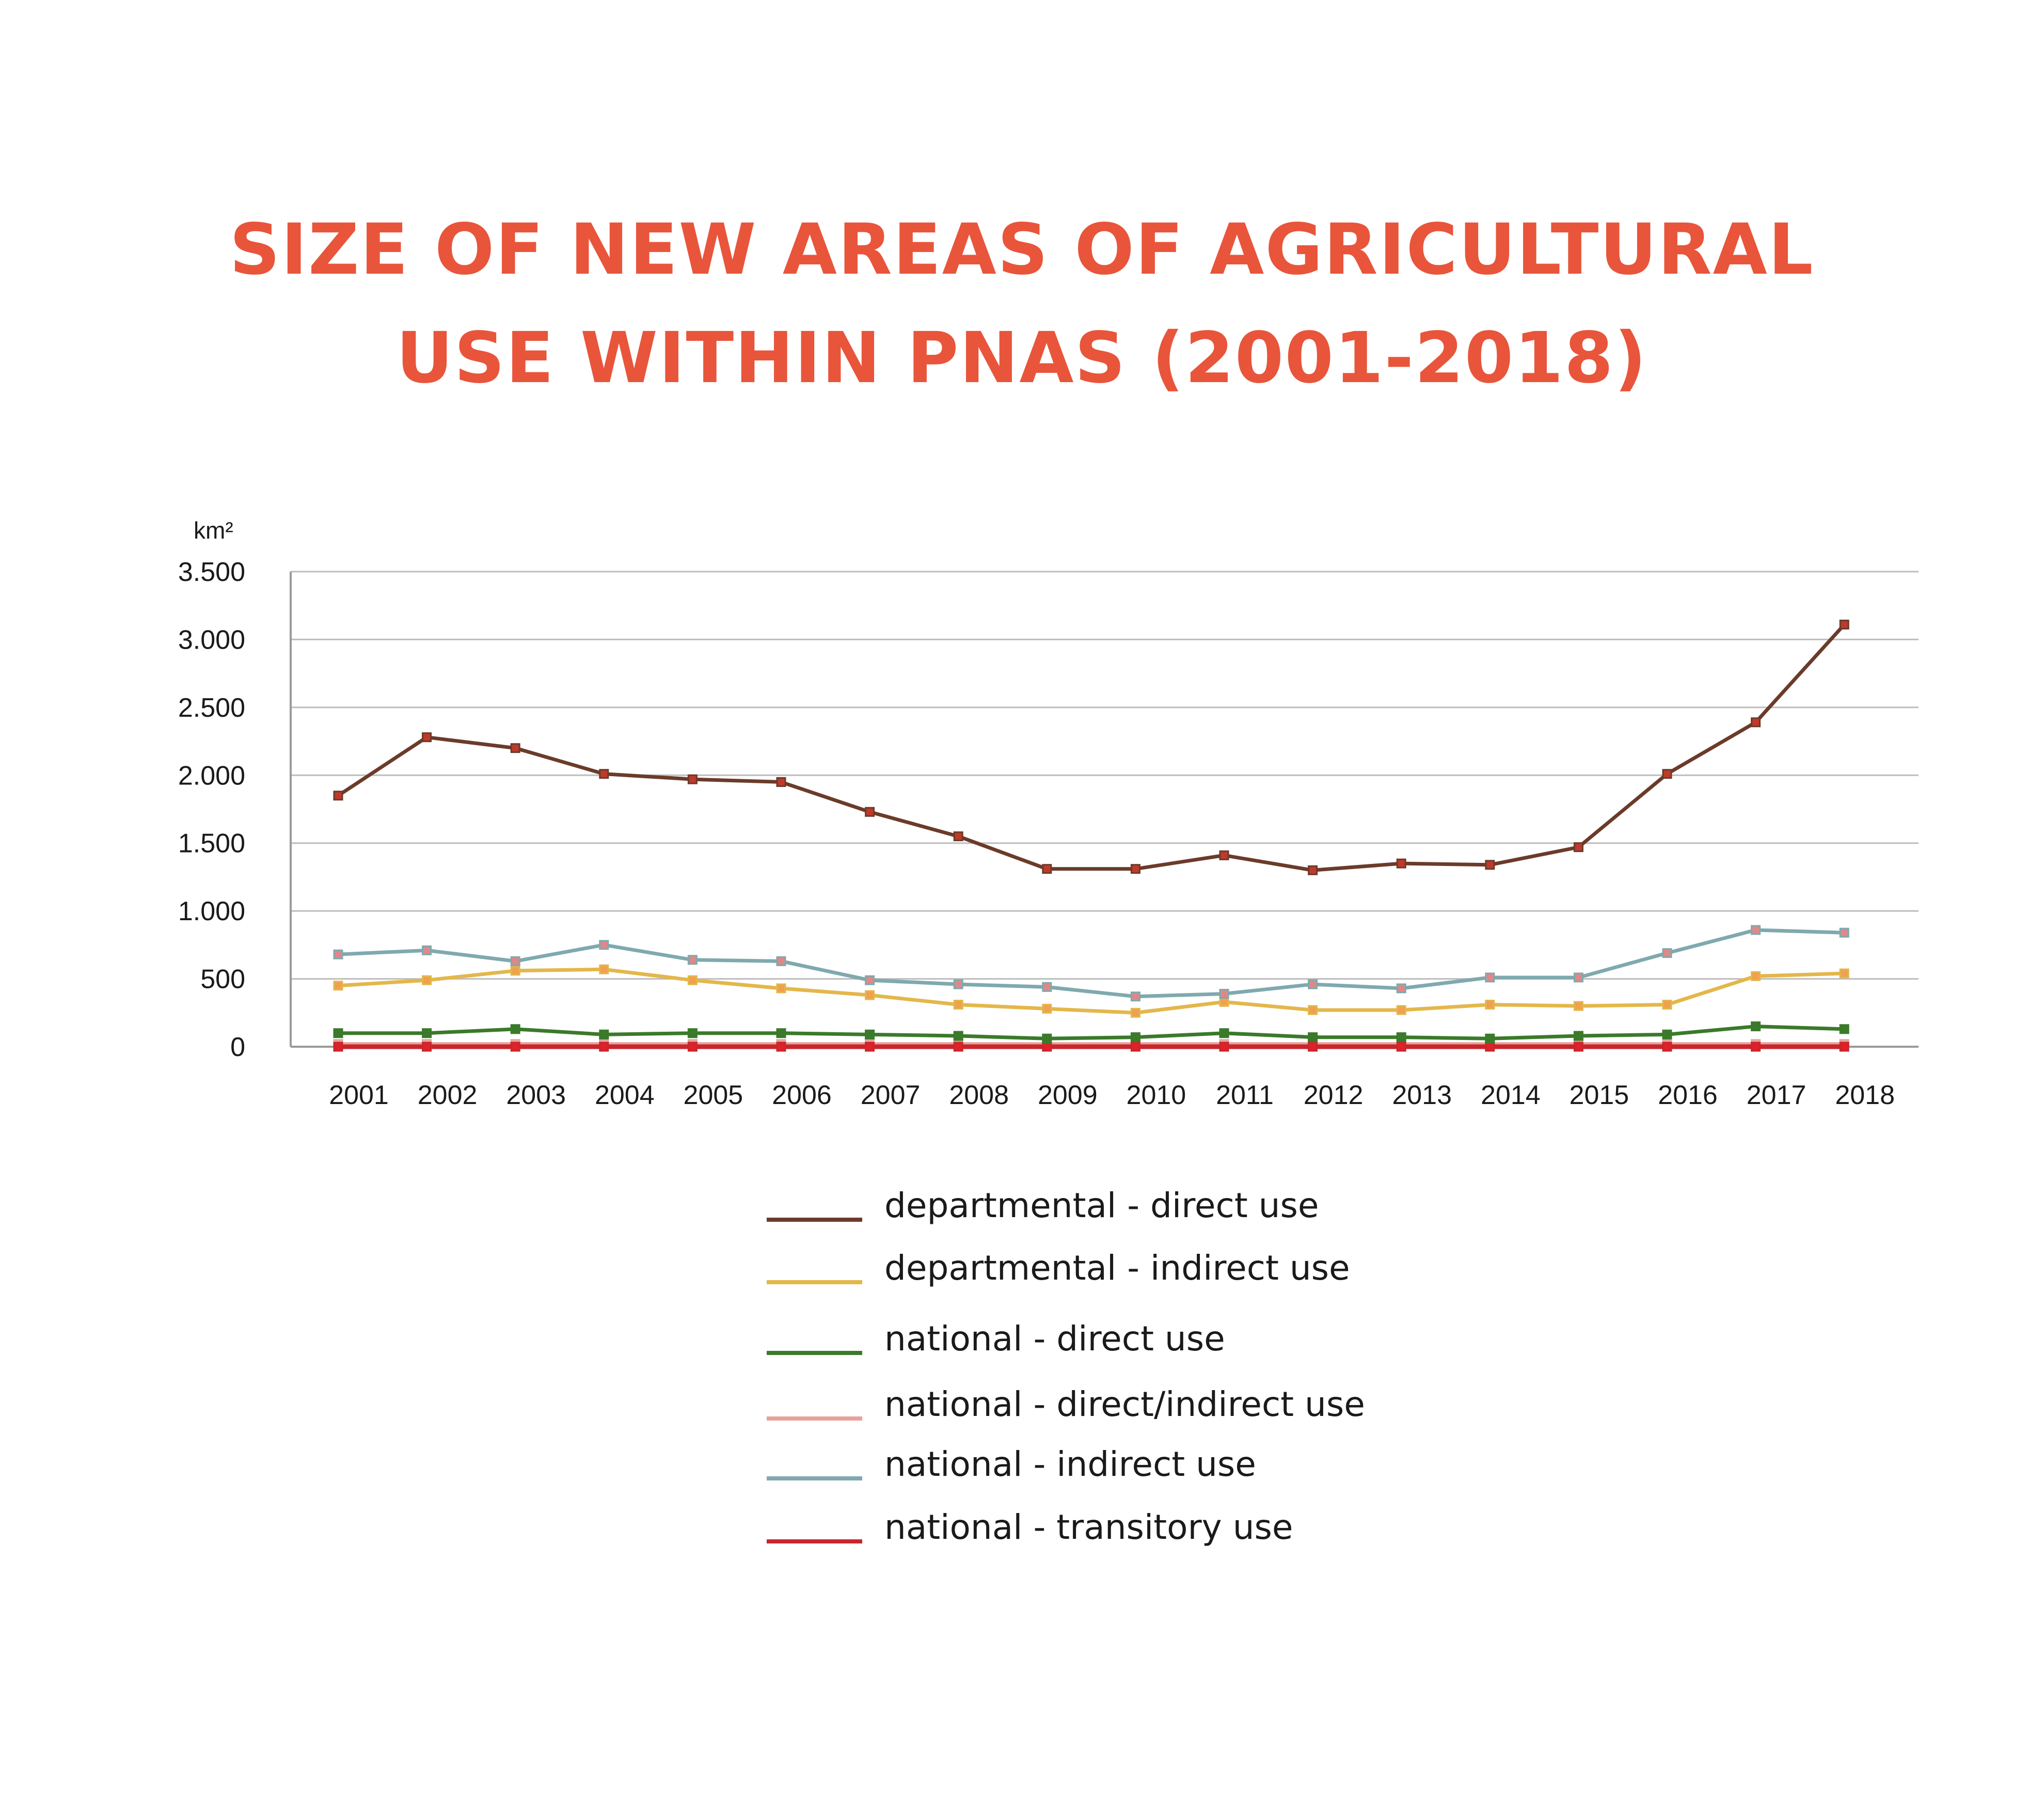 Image resolution: width=2044 pixels, height=1812 pixels. What do you see at coordinates (213, 530) in the screenshot?
I see `y-axis-unit-label: km²` at bounding box center [213, 530].